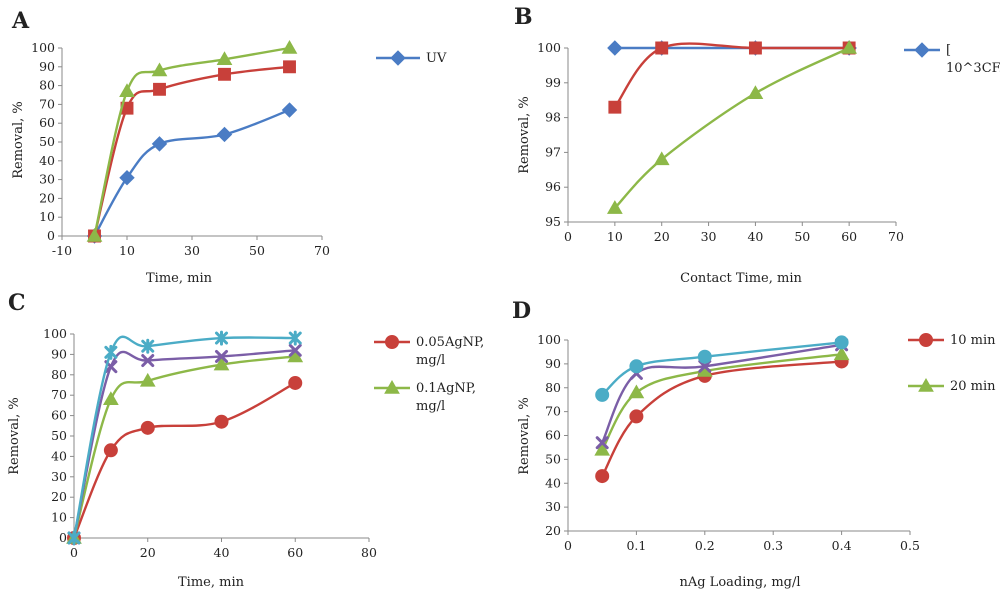  What do you see at coordinates (211, 582) in the screenshot?
I see `x-axis-title: Time, min` at bounding box center [211, 582].